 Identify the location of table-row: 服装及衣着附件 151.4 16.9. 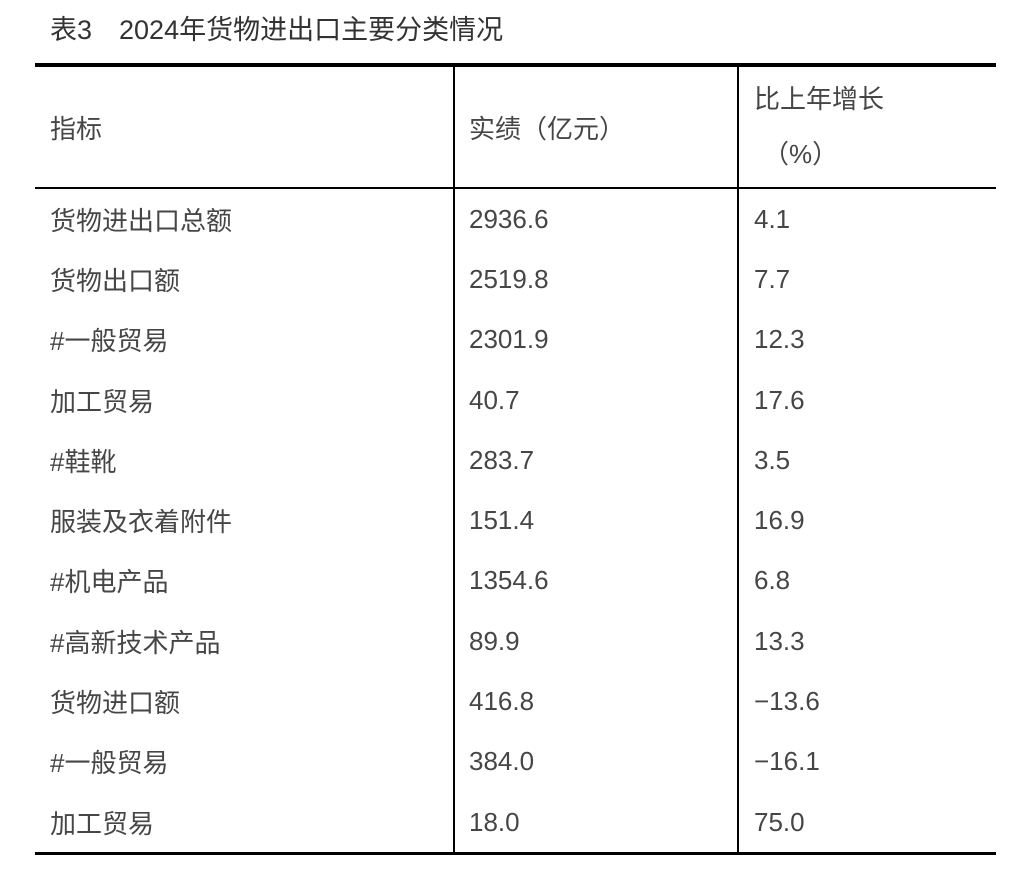
(515, 520).